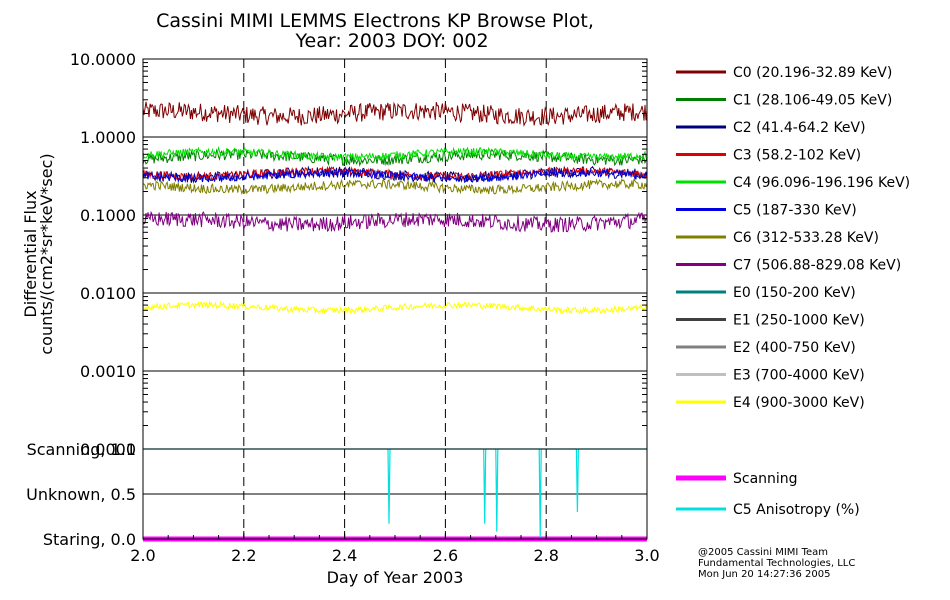 This screenshot has width=950, height=600. I want to click on legend-label: C1 (28.106-49.05 KeV), so click(812, 101).